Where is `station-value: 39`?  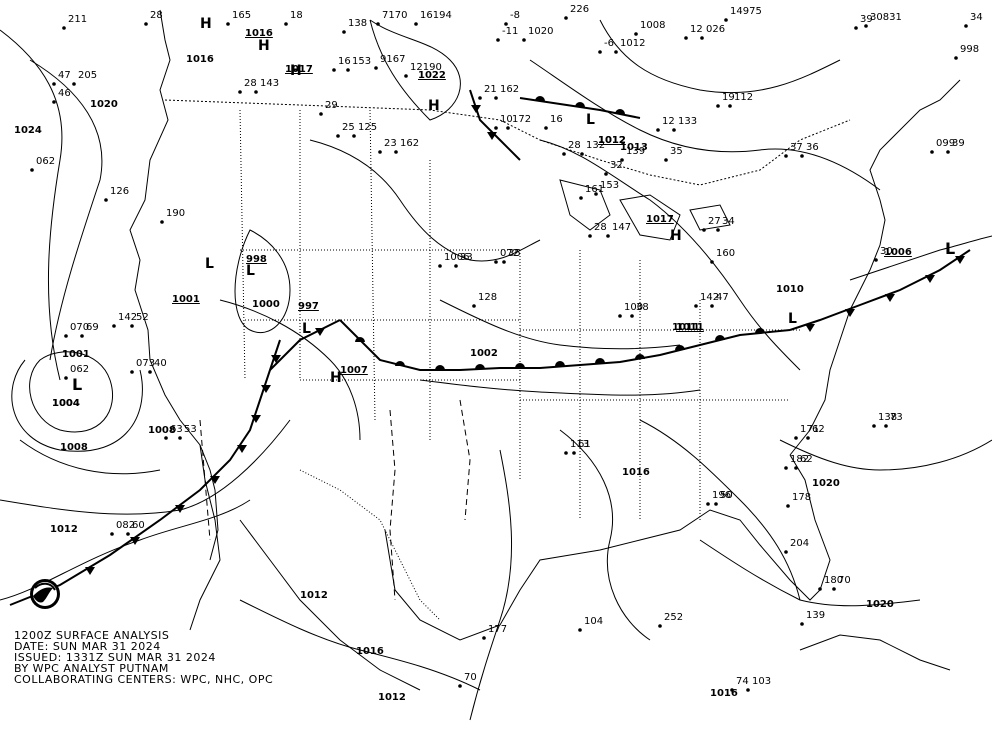 station-value: 39 is located at coordinates (866, 19).